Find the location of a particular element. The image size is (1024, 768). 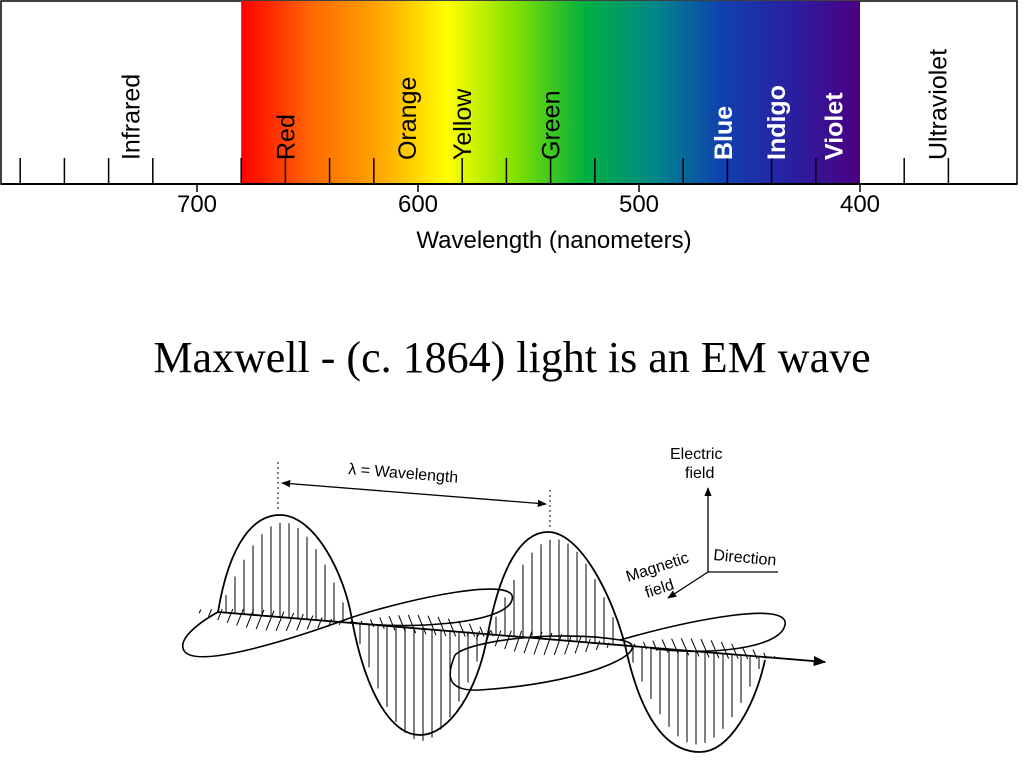

band-label-ultraviolet: Ultraviolet is located at coordinates (938, 104).